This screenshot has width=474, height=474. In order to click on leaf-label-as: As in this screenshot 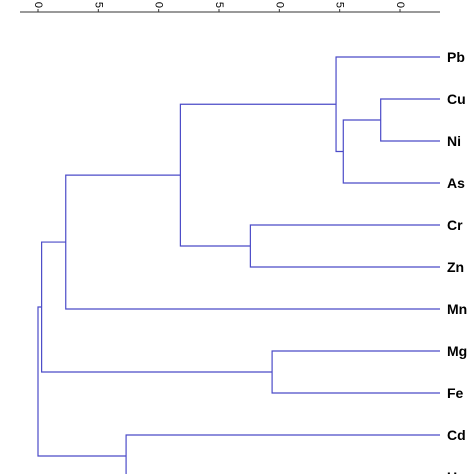, I will do `click(456, 183)`.